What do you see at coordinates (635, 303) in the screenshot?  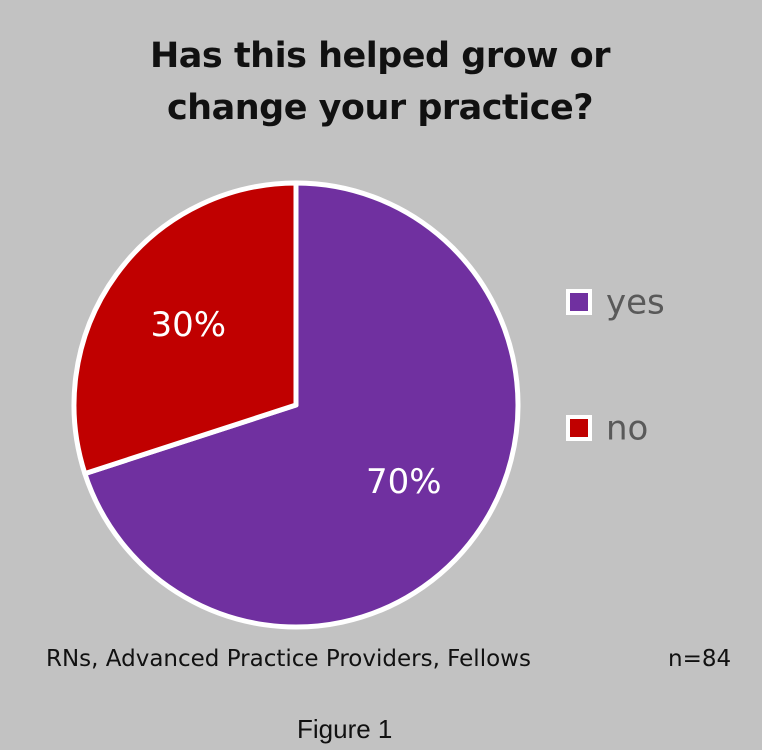 I see `legend-label: yes` at bounding box center [635, 303].